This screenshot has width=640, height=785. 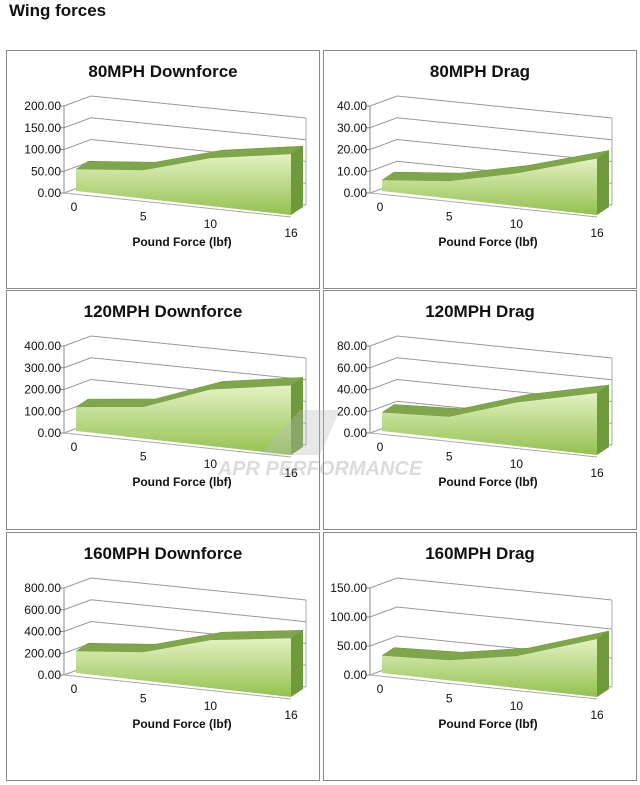 What do you see at coordinates (163, 553) in the screenshot?
I see `chart-title: 160MPH Downforce` at bounding box center [163, 553].